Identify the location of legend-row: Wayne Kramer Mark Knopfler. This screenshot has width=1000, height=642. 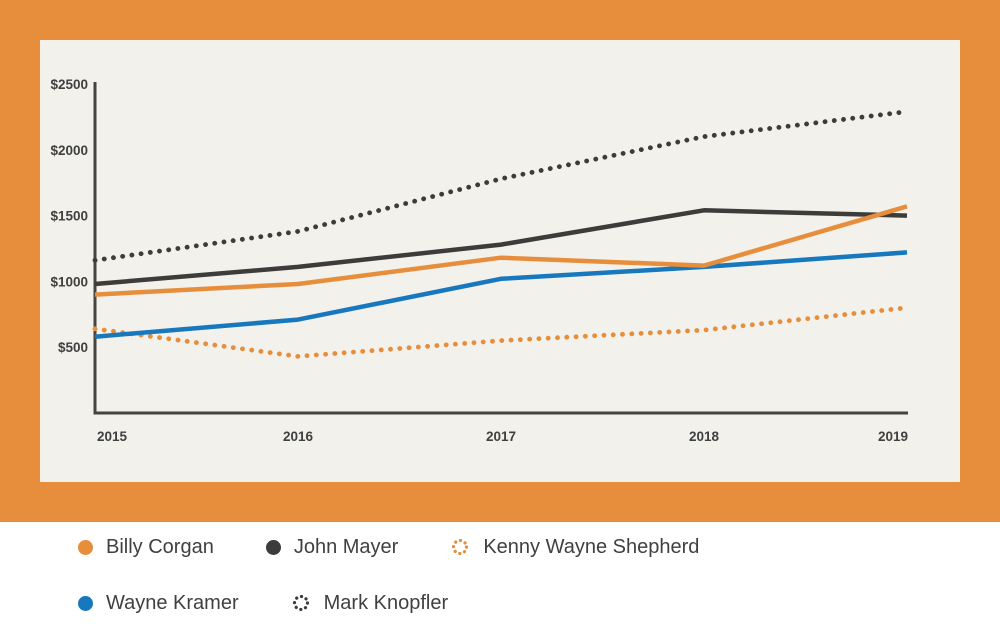
(388, 603).